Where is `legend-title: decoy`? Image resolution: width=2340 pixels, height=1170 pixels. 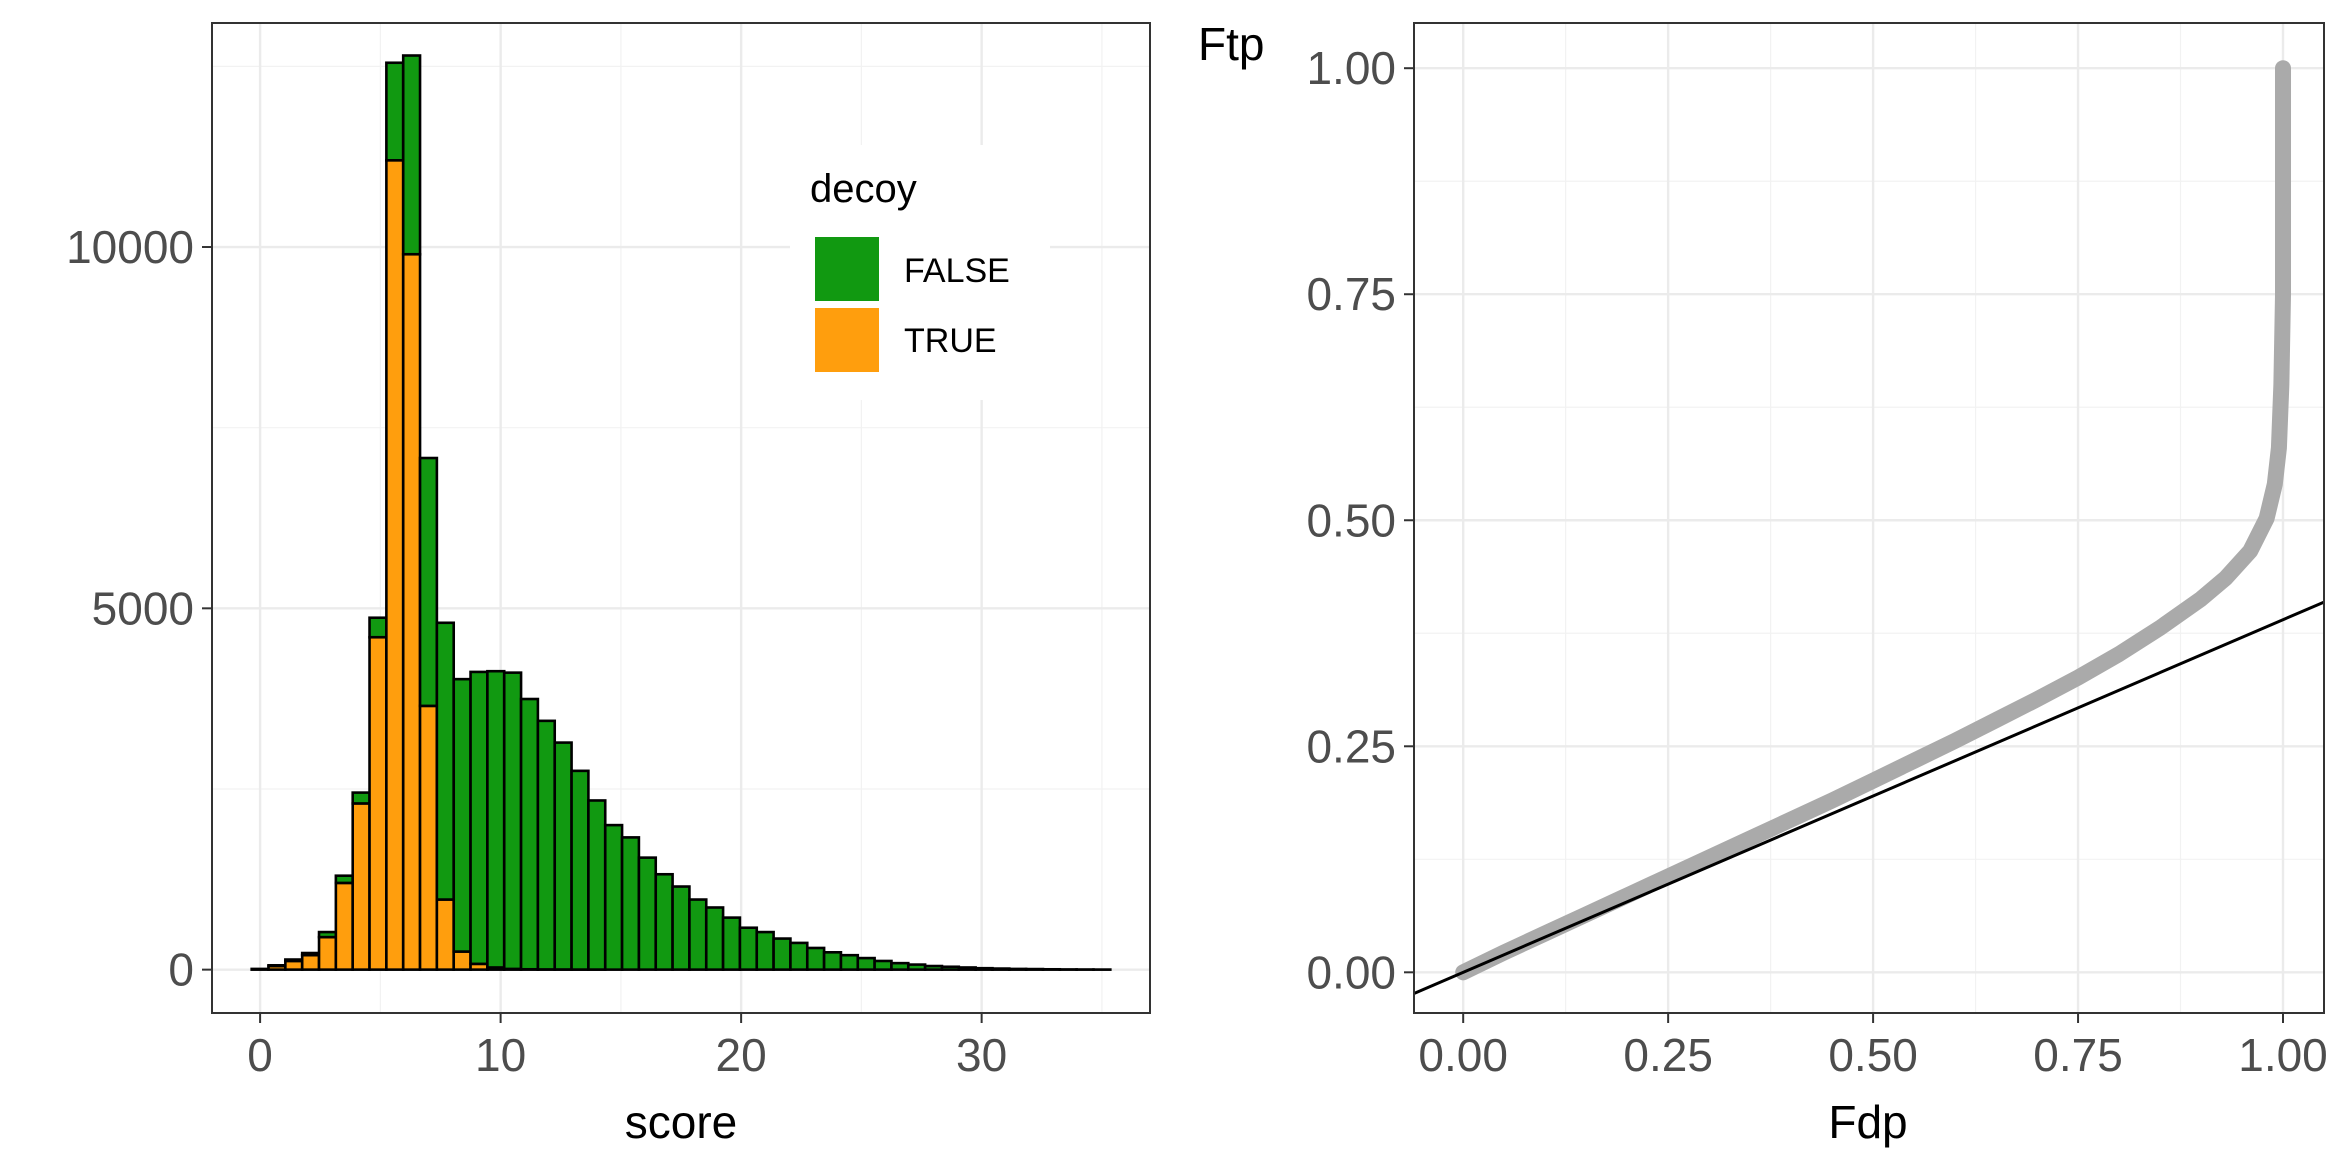 legend-title: decoy is located at coordinates (863, 189).